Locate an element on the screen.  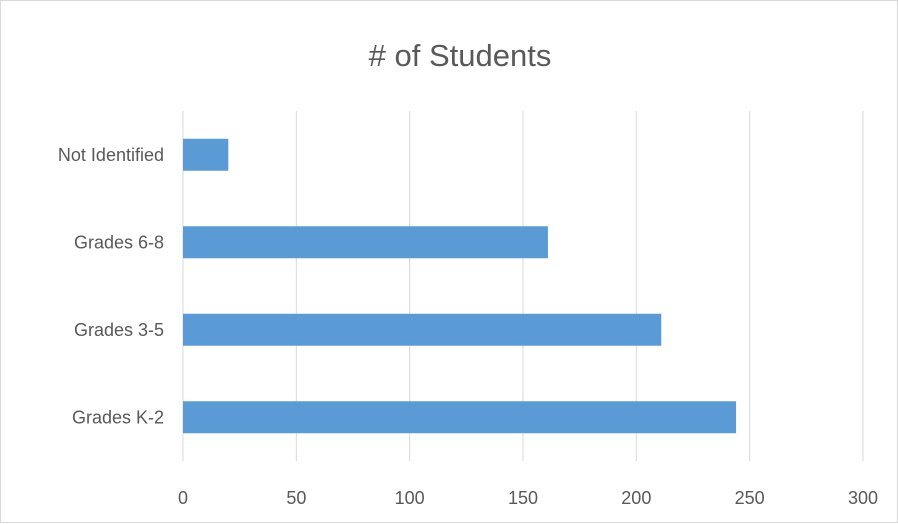
category-label: Grades K-2 is located at coordinates (118, 417).